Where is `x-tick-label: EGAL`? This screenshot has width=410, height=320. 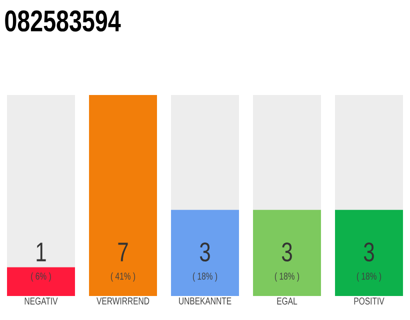 x-tick-label: EGAL is located at coordinates (287, 301).